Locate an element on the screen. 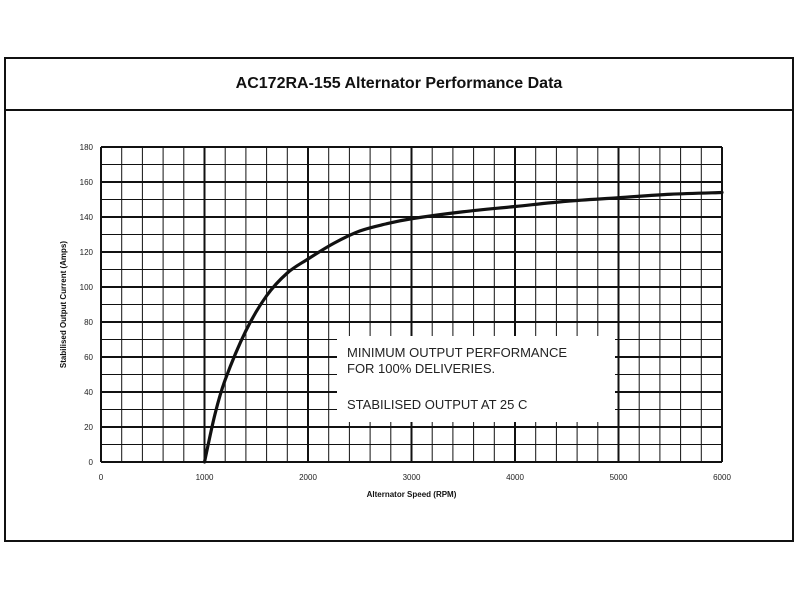 This screenshot has height=600, width=800. x-tick-label: 6000 is located at coordinates (722, 477).